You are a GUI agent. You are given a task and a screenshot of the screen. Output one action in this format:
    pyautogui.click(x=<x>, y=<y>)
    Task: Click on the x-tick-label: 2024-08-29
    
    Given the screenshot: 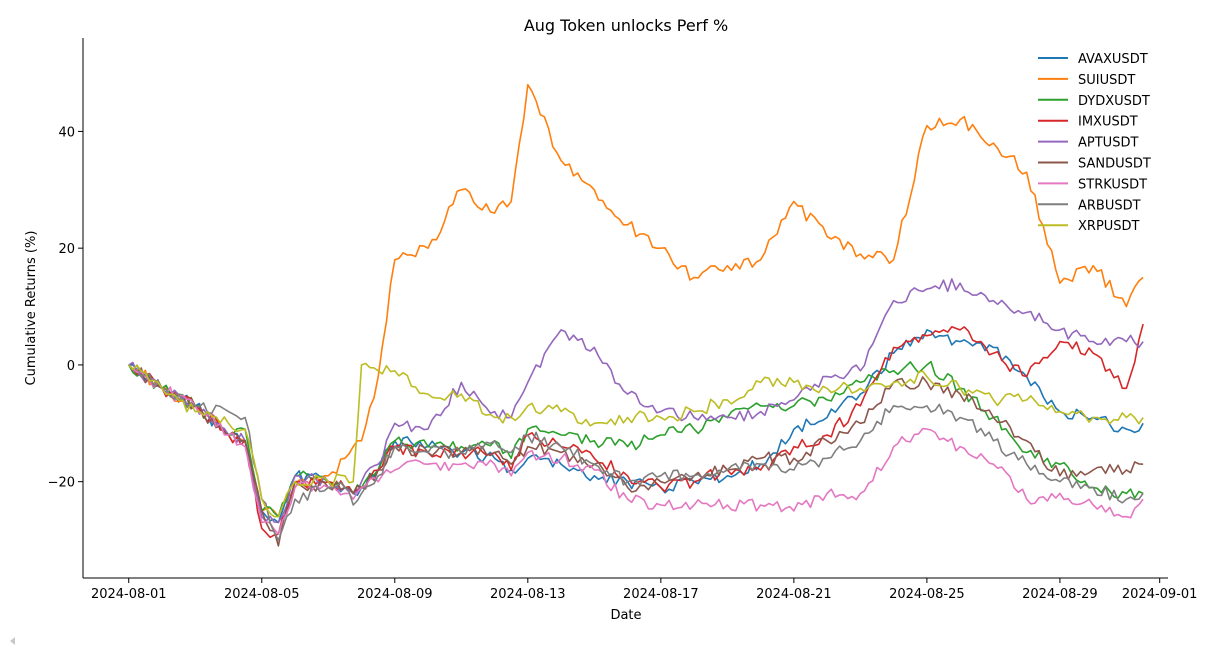 What is the action you would take?
    pyautogui.click(x=1060, y=594)
    